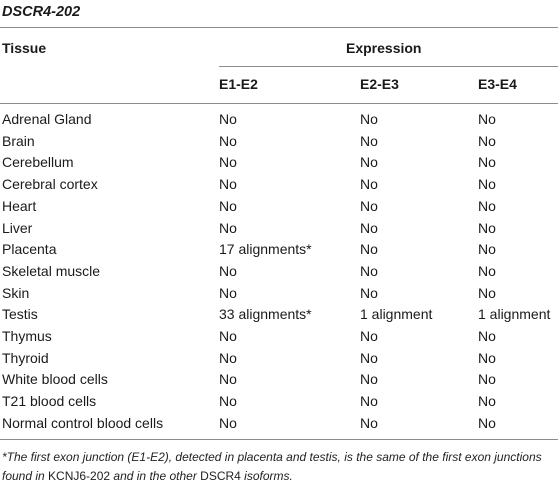  I want to click on table-row: White blood cells No No No, so click(279, 379).